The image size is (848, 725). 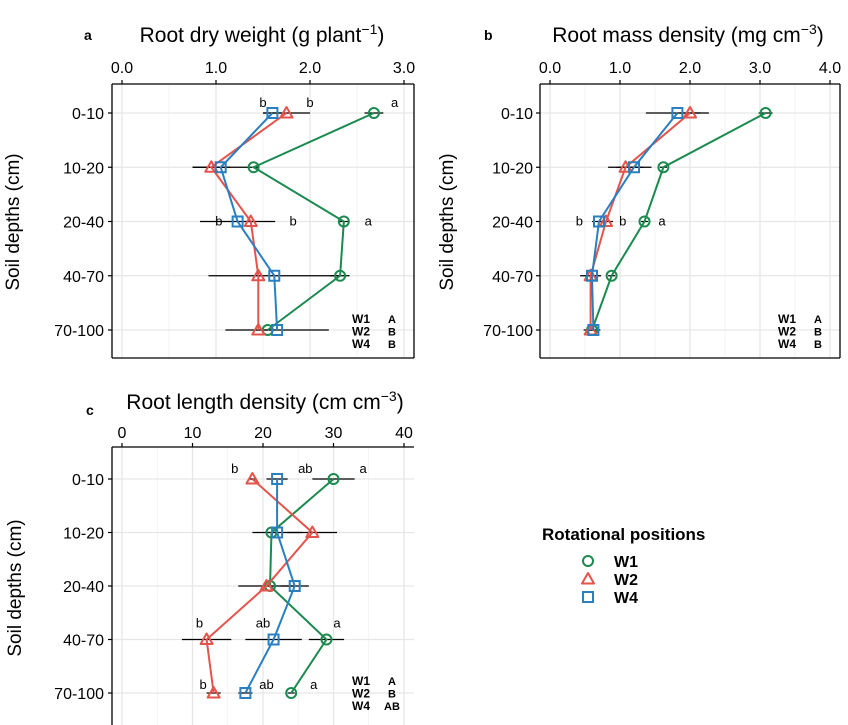 What do you see at coordinates (334, 433) in the screenshot?
I see `x-tick-label: 30` at bounding box center [334, 433].